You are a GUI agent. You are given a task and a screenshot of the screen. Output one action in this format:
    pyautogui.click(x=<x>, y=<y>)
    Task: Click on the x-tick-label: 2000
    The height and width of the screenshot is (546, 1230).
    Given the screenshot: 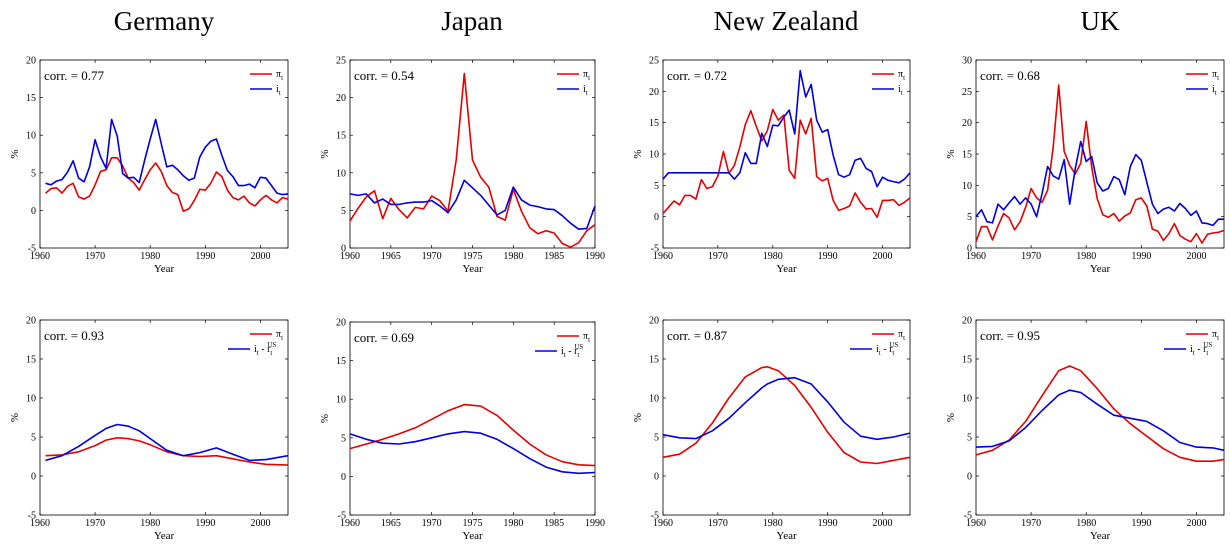 What is the action you would take?
    pyautogui.click(x=260, y=523)
    